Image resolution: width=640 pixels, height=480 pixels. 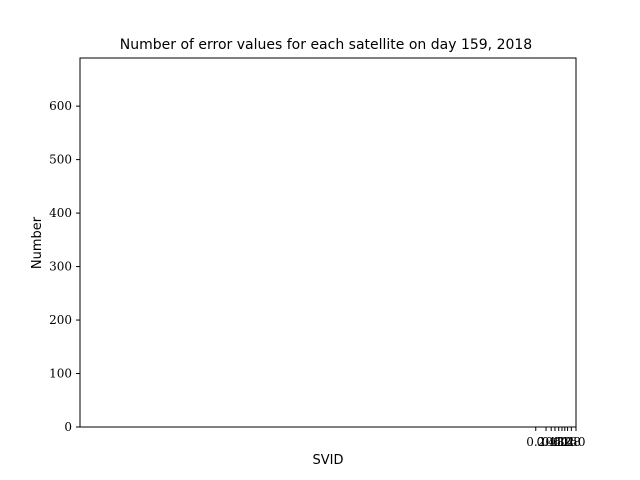 I want to click on x-tick-label: 0.6, so click(x=551, y=442).